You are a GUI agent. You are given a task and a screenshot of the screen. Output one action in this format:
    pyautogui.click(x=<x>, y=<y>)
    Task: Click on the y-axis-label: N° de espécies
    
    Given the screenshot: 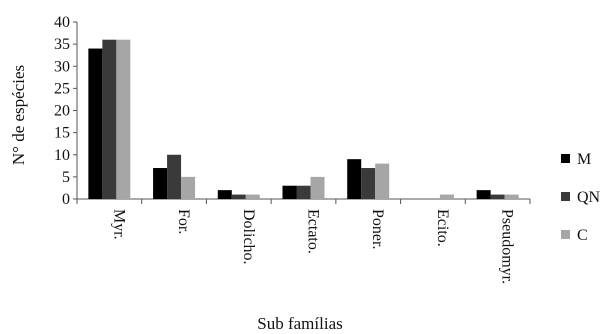 What is the action you would take?
    pyautogui.click(x=18, y=115)
    